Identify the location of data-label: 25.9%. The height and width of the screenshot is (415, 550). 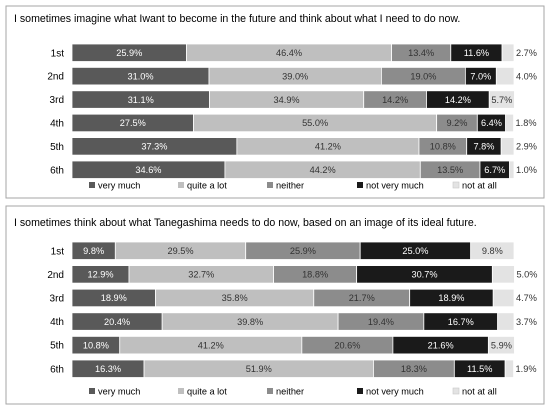
(303, 251).